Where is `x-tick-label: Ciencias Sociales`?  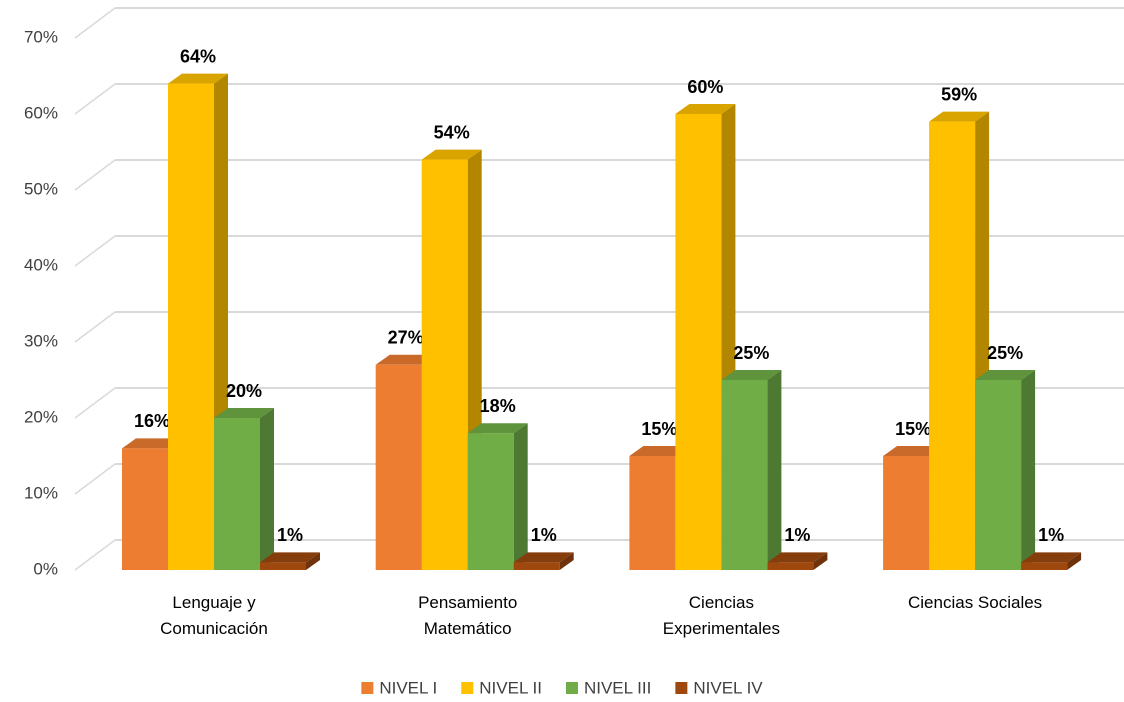
x-tick-label: Ciencias Sociales is located at coordinates (975, 602).